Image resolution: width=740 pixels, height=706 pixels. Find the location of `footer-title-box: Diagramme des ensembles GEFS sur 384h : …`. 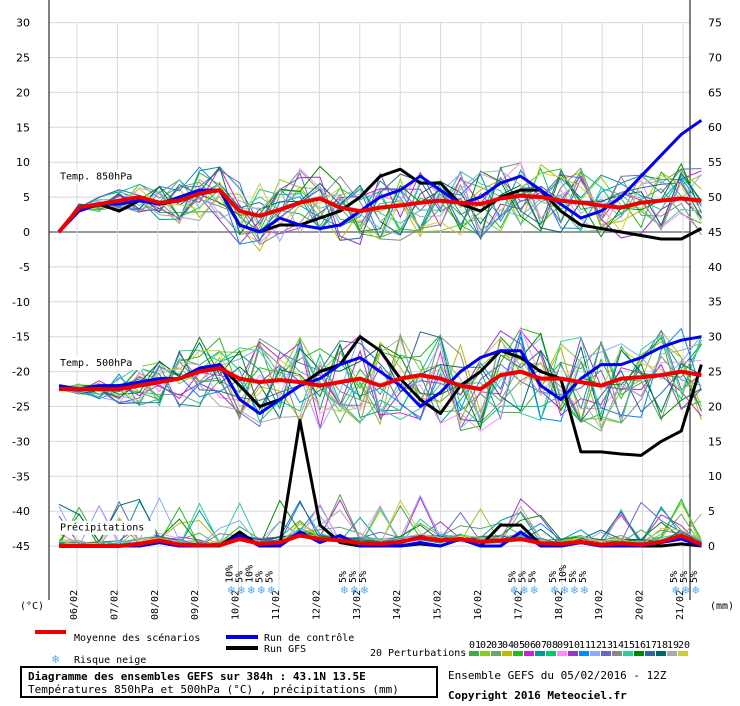

footer-title-box: Diagramme des ensembles GEFS sur 384h : … is located at coordinates (229, 682).